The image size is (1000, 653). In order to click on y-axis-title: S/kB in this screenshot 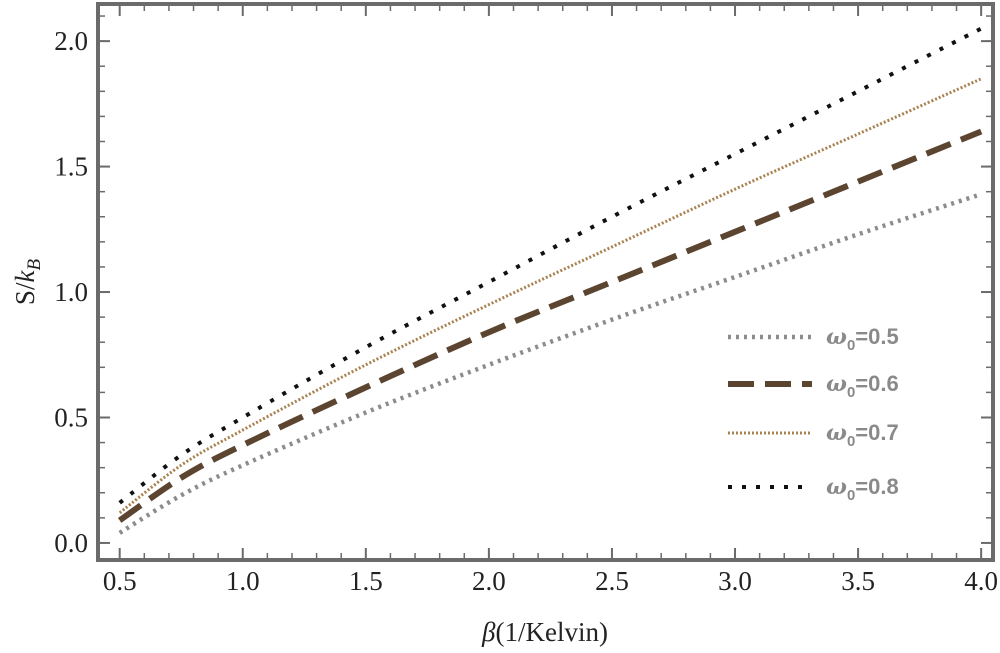, I will do `click(27, 282)`.